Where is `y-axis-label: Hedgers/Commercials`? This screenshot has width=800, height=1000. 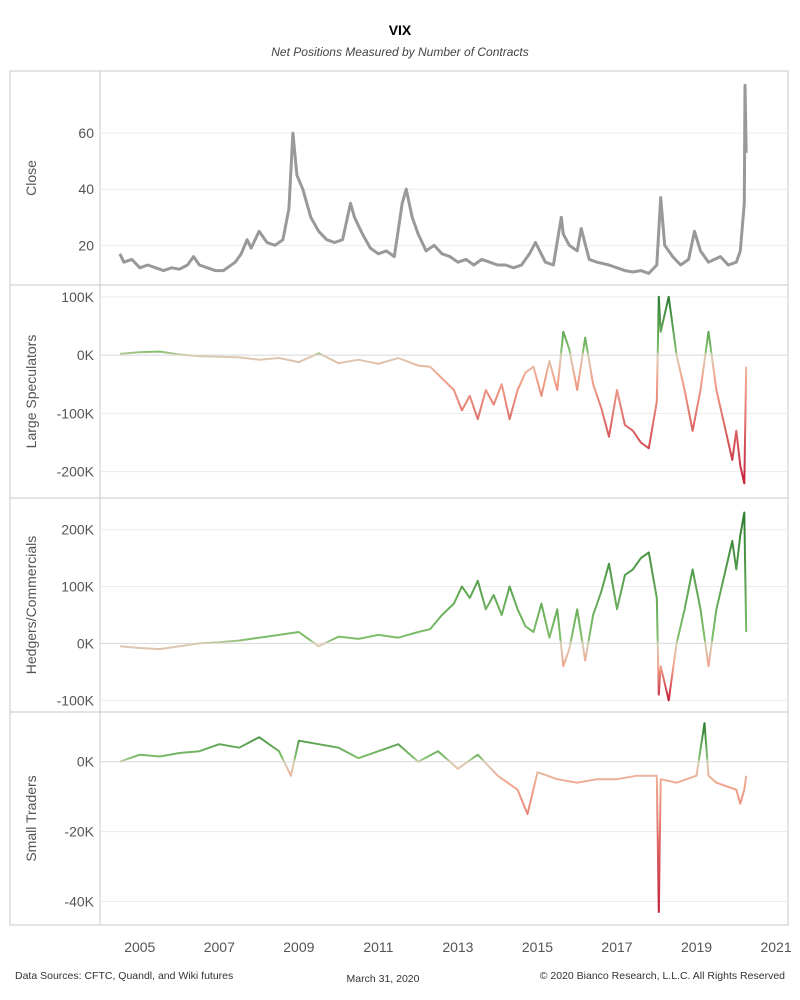 y-axis-label: Hedgers/Commercials is located at coordinates (31, 605).